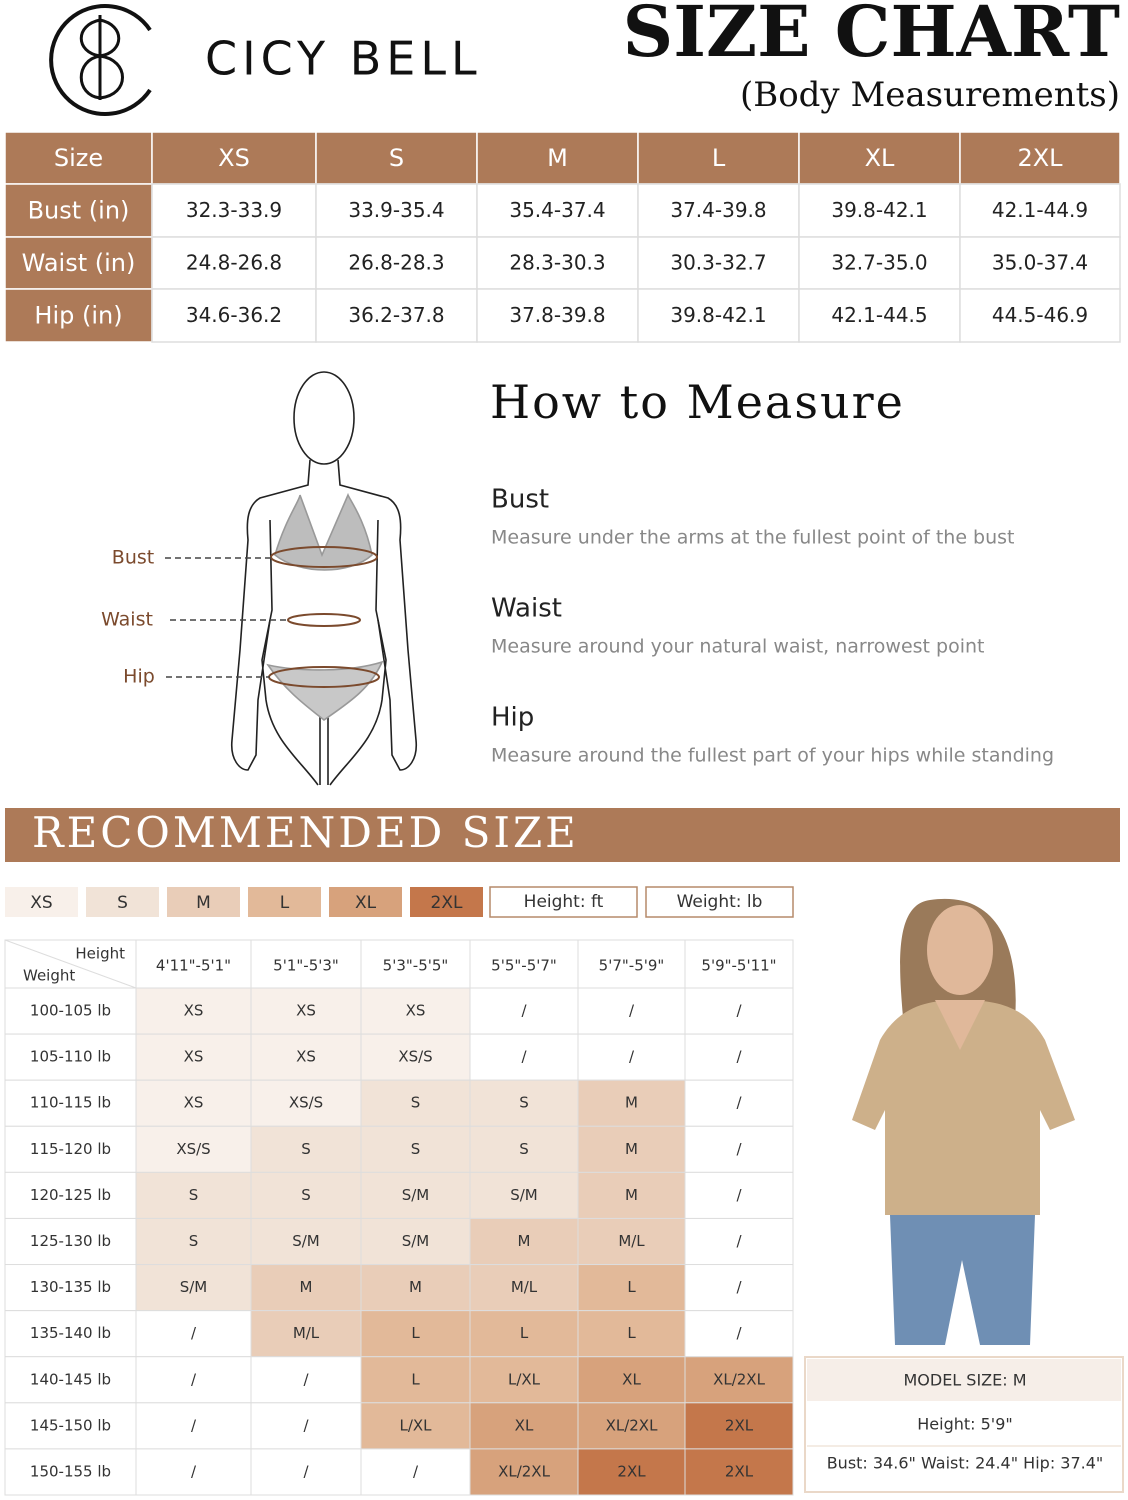  Describe the element at coordinates (563, 902) in the screenshot. I see `legend-unit-box` at that location.